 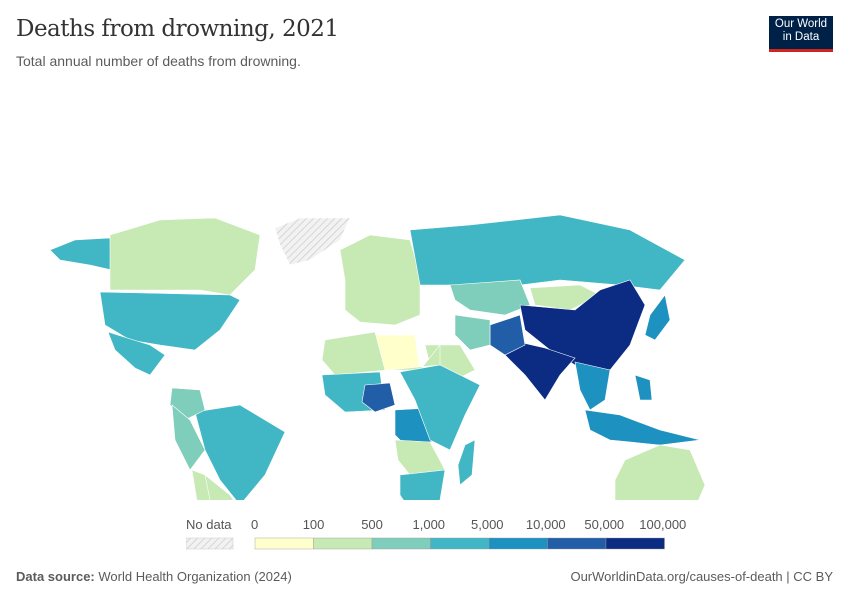 What do you see at coordinates (170, 321) in the screenshot?
I see `country-united-states` at bounding box center [170, 321].